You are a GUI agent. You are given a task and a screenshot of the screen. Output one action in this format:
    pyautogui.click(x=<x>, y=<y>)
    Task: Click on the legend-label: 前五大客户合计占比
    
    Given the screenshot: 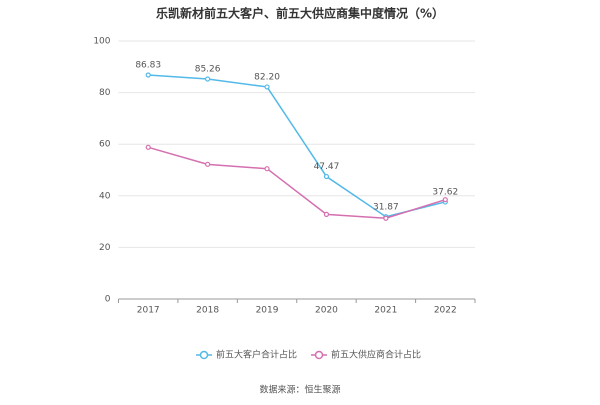 What is the action you would take?
    pyautogui.click(x=256, y=355)
    